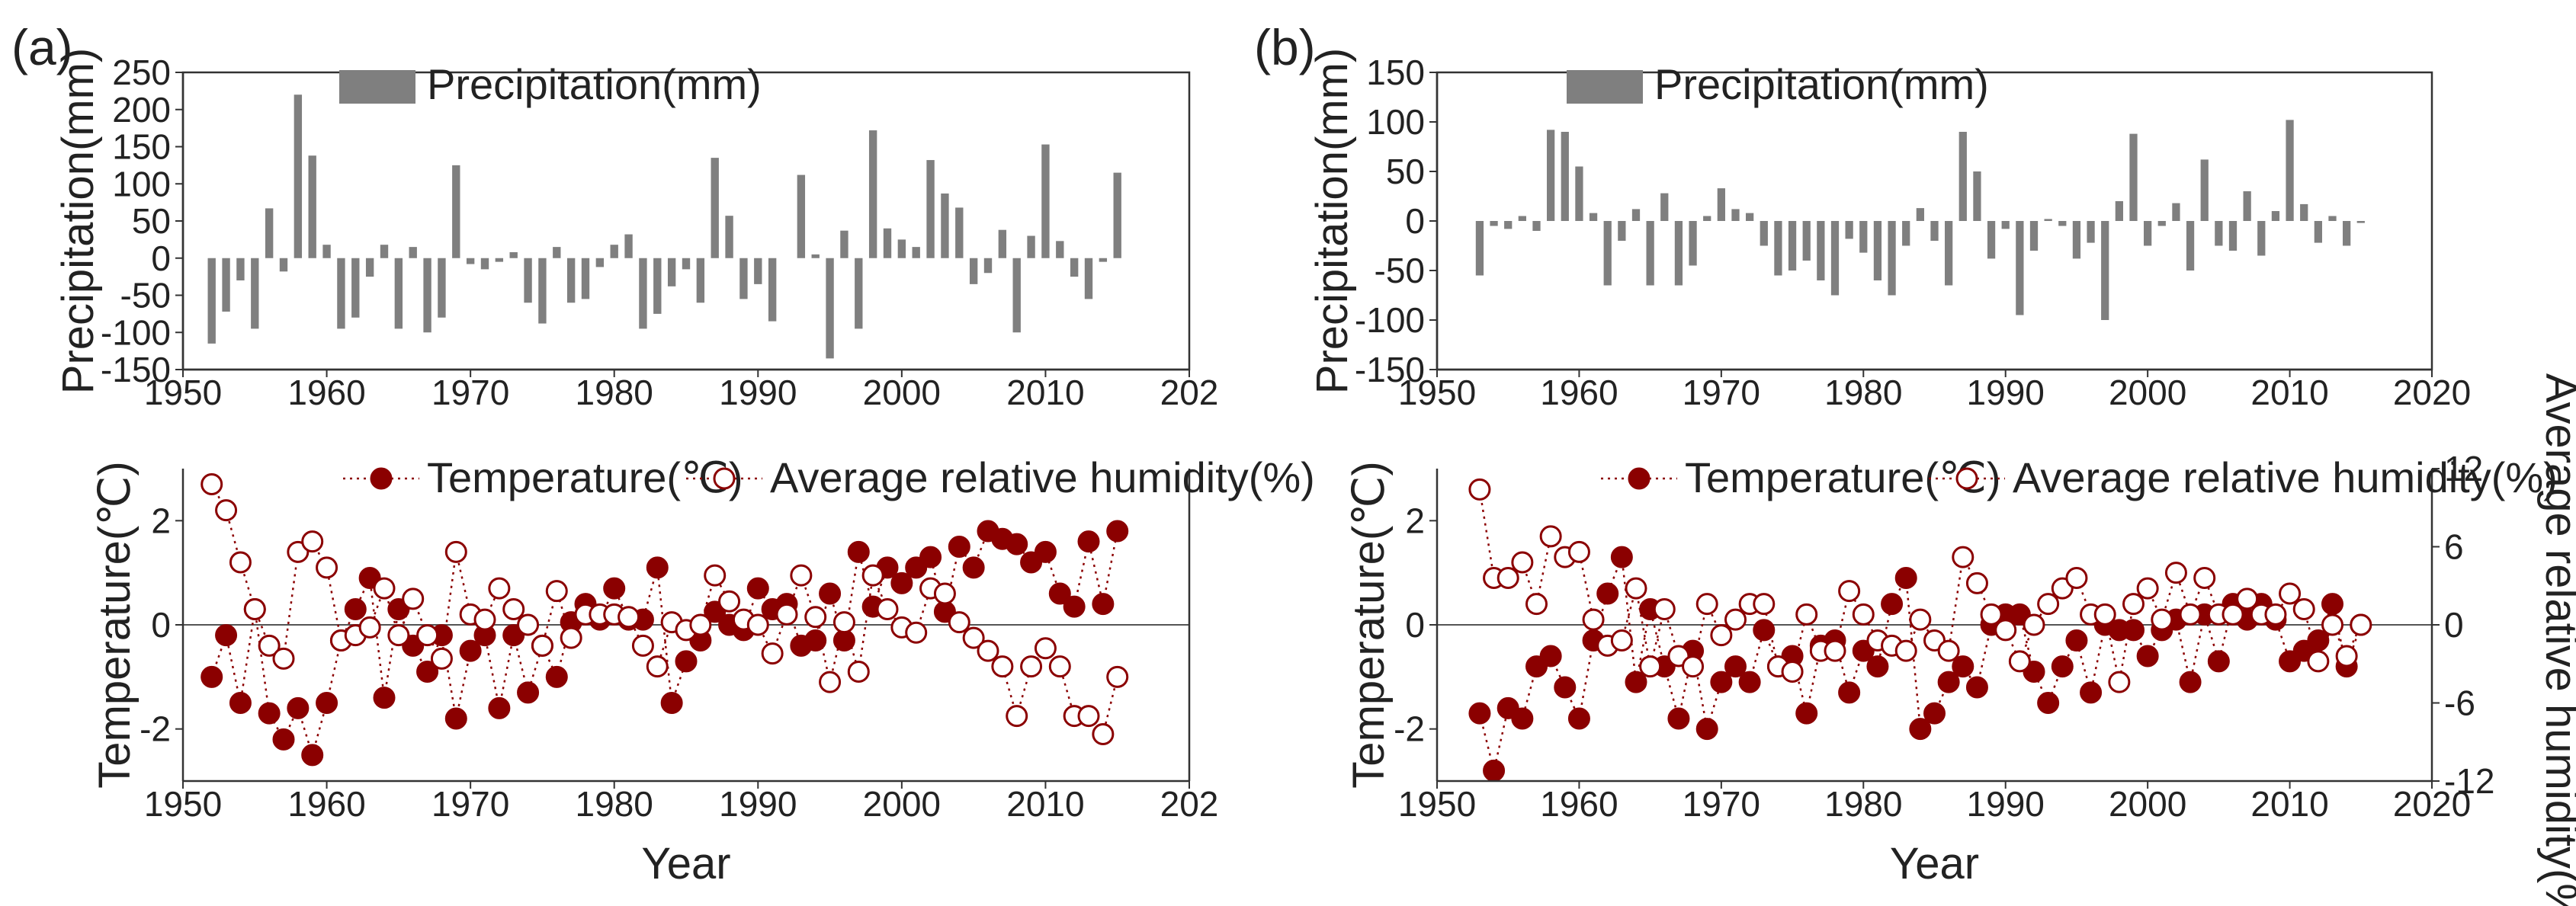 Image resolution: width=2576 pixels, height=906 pixels. What do you see at coordinates (1189, 804) in the screenshot?
I see `a-temp-x-tick-label: 202` at bounding box center [1189, 804].